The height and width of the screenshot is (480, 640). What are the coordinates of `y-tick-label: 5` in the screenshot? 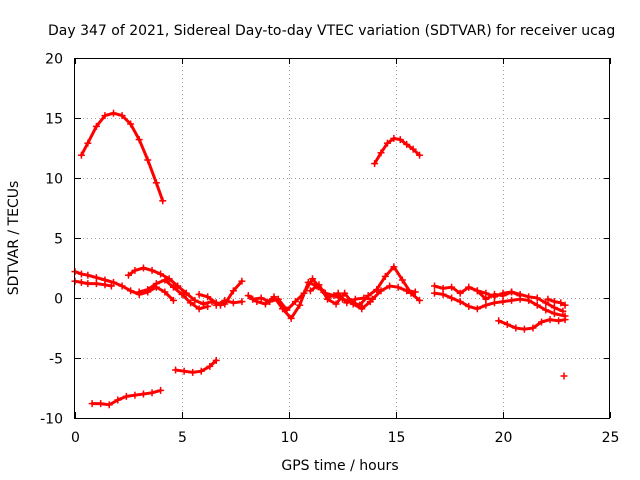 It's located at (58, 240).